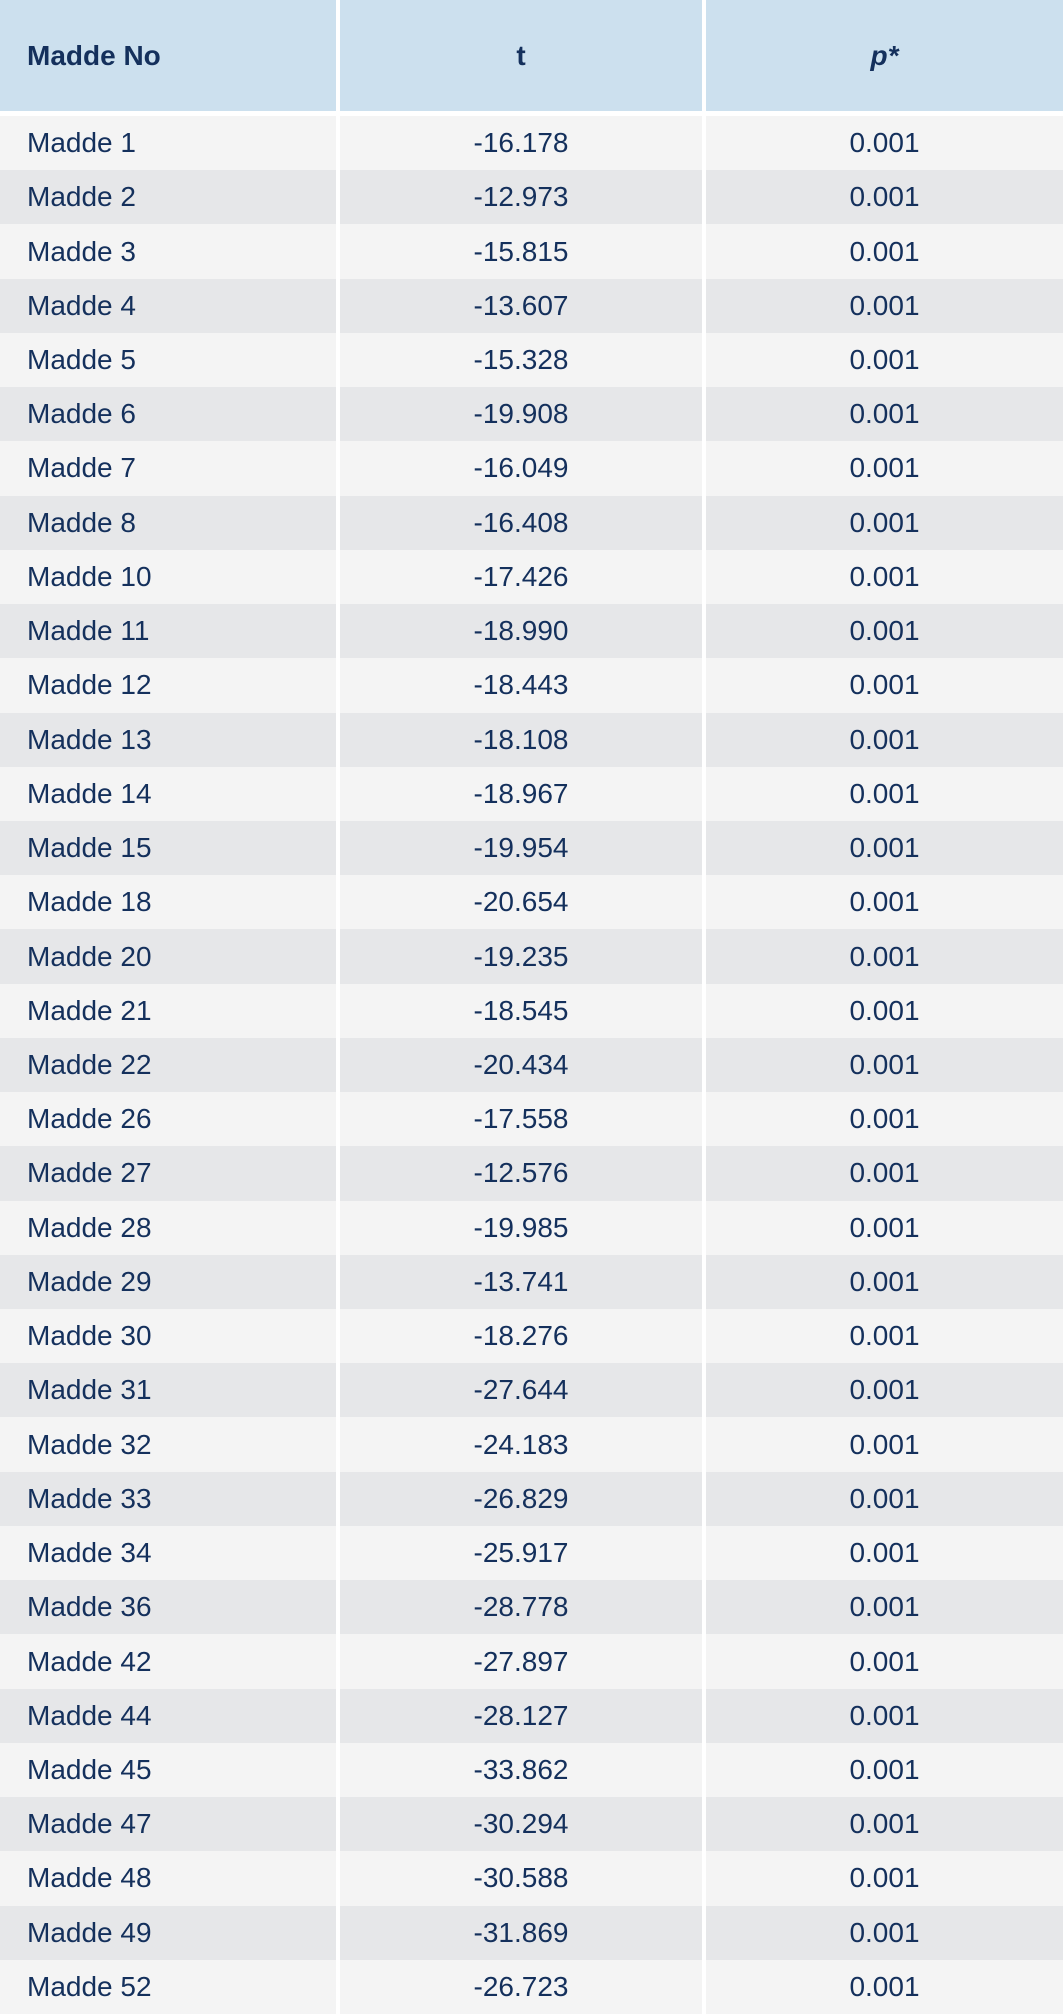  Describe the element at coordinates (521, 197) in the screenshot. I see `t-value-cell: -12.973` at that location.